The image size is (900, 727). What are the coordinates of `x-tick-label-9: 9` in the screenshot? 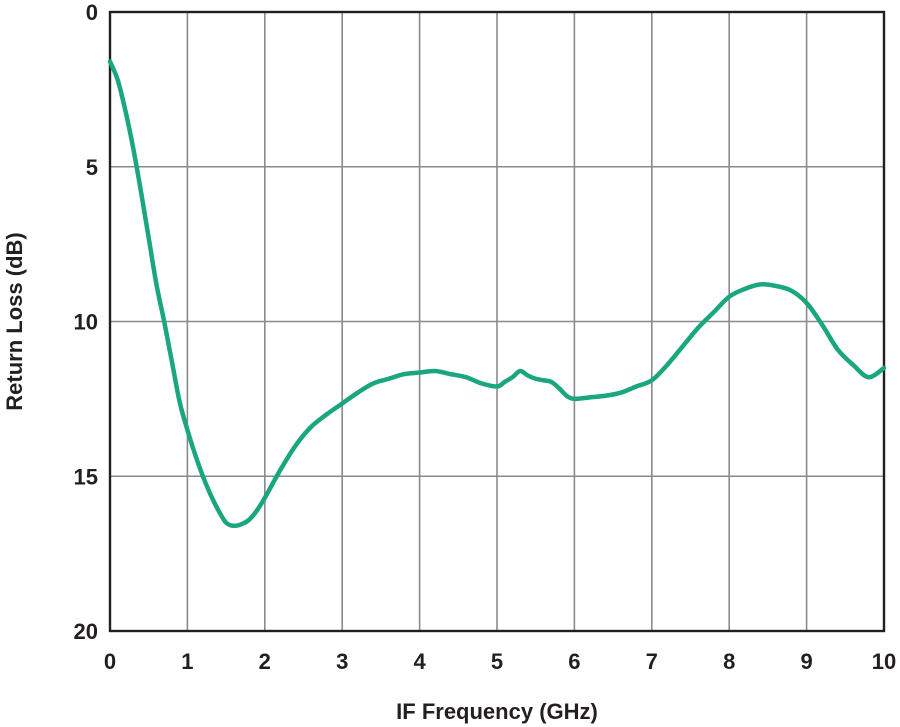 It's located at (806, 661).